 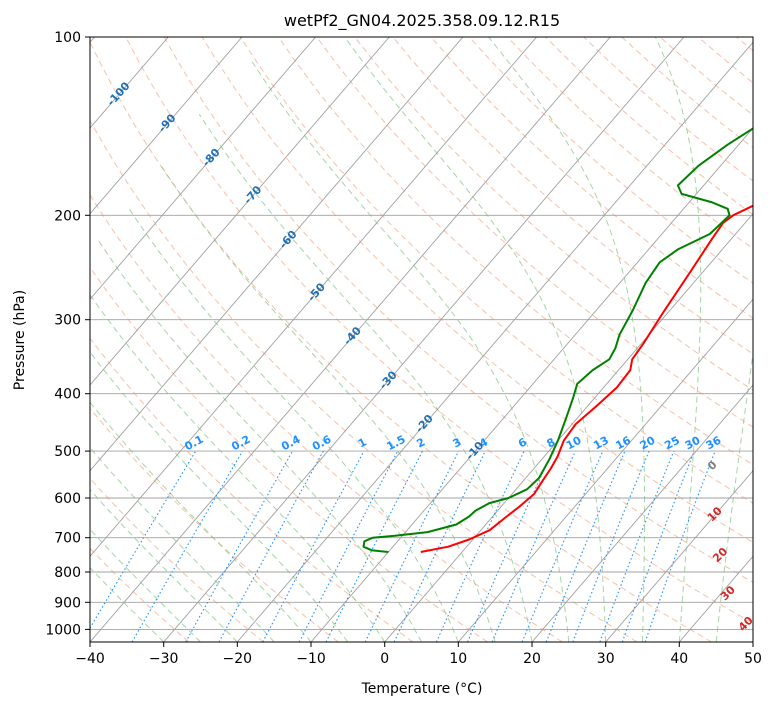 I want to click on mixing-ratio-label: 0.4, so click(x=291, y=443).